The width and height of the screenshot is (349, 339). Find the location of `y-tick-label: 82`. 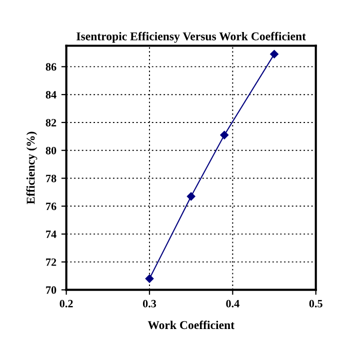

y-tick-label: 82 is located at coordinates (51, 122).